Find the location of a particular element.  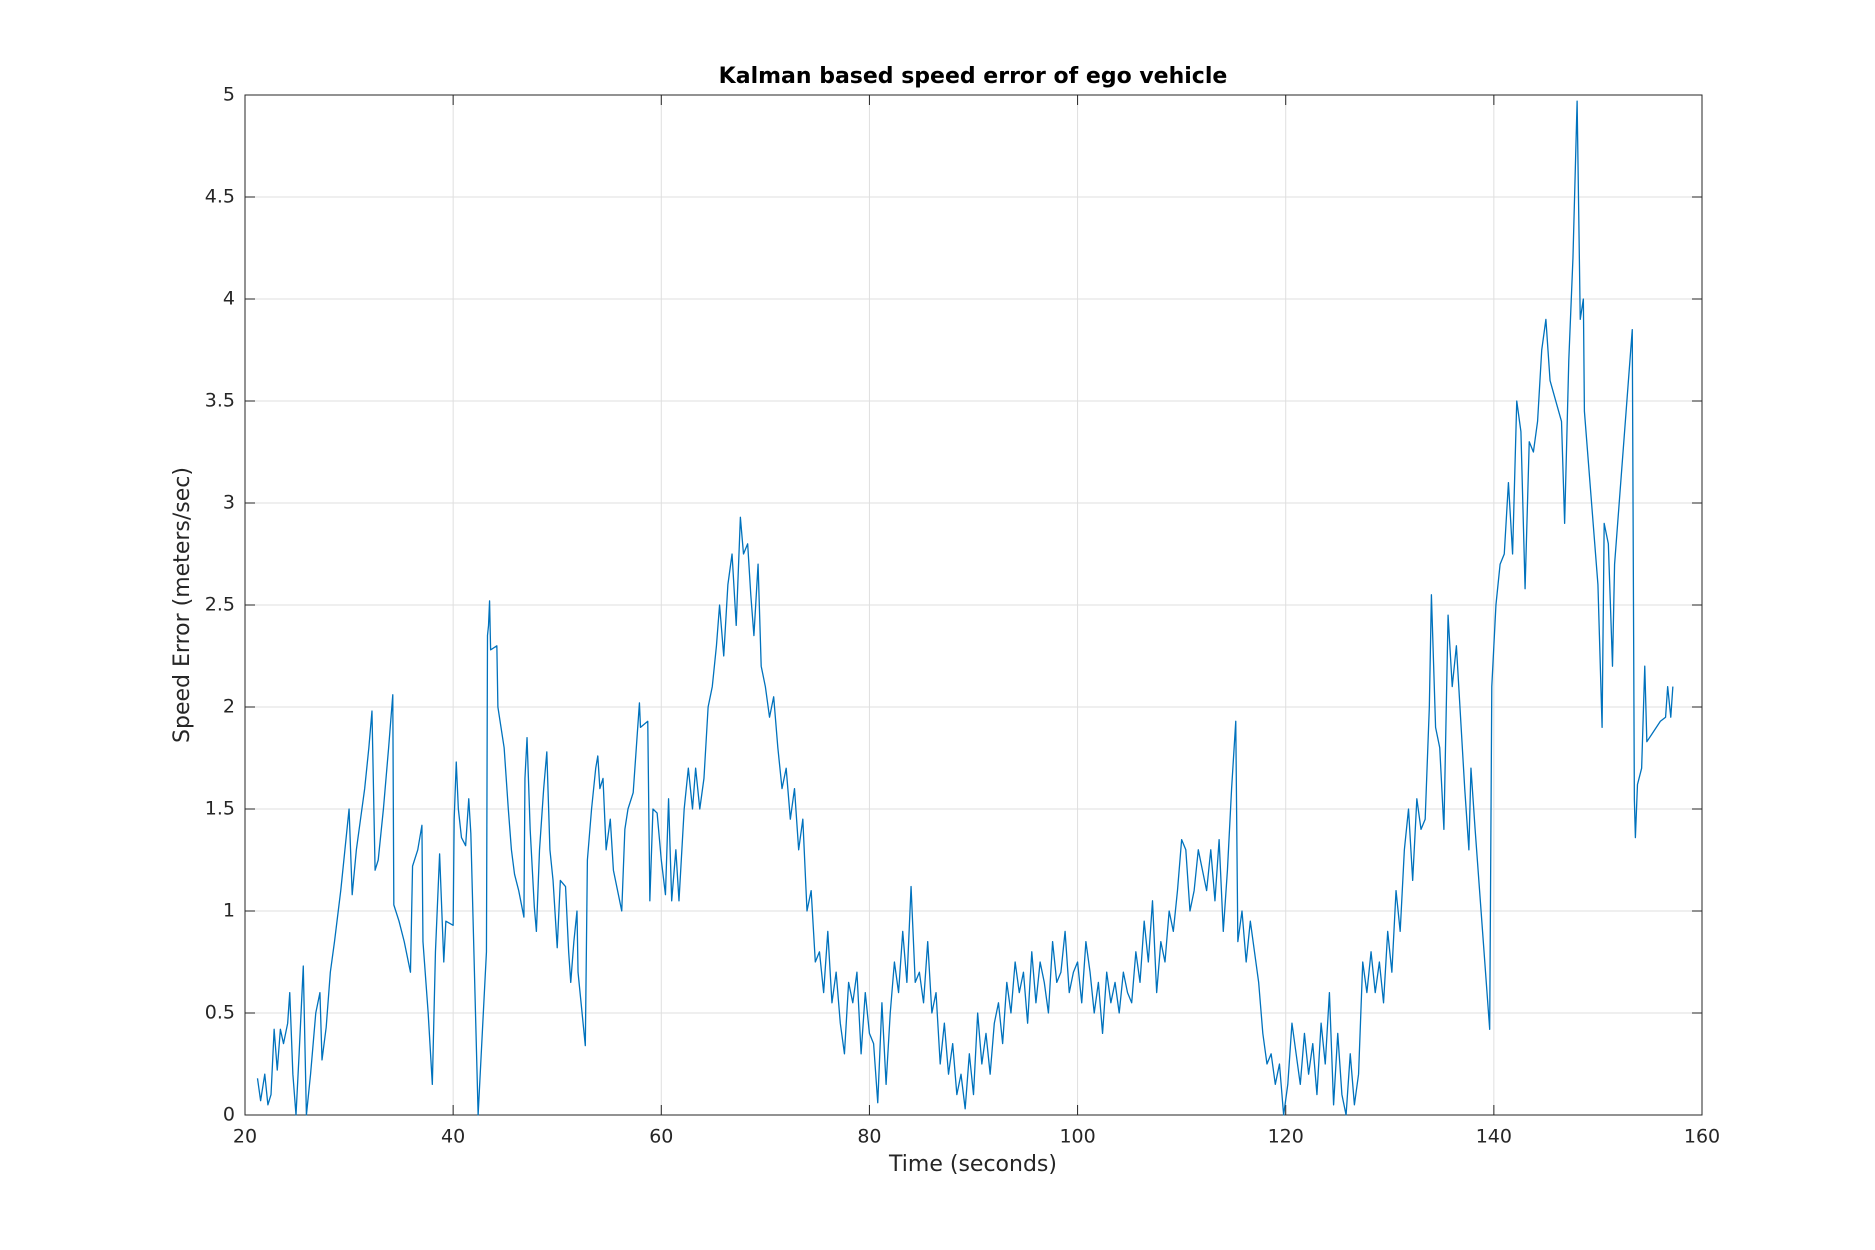

y-axis-label: Speed Error (meters/sec) is located at coordinates (182, 605).